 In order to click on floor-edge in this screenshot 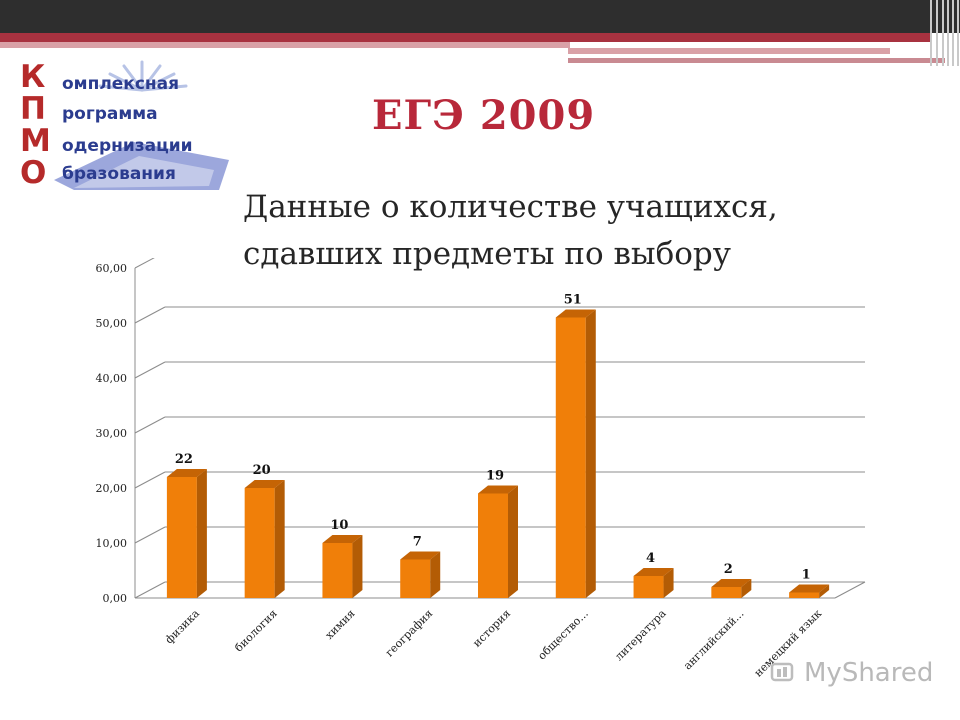, I will do `click(850, 590)`.